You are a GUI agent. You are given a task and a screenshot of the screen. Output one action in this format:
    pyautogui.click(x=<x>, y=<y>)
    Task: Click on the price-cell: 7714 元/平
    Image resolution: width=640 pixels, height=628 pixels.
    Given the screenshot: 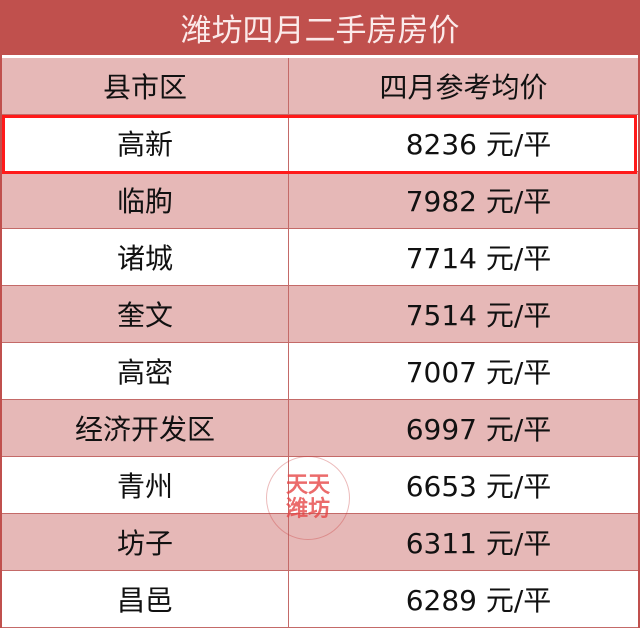 What is the action you would take?
    pyautogui.click(x=478, y=258)
    